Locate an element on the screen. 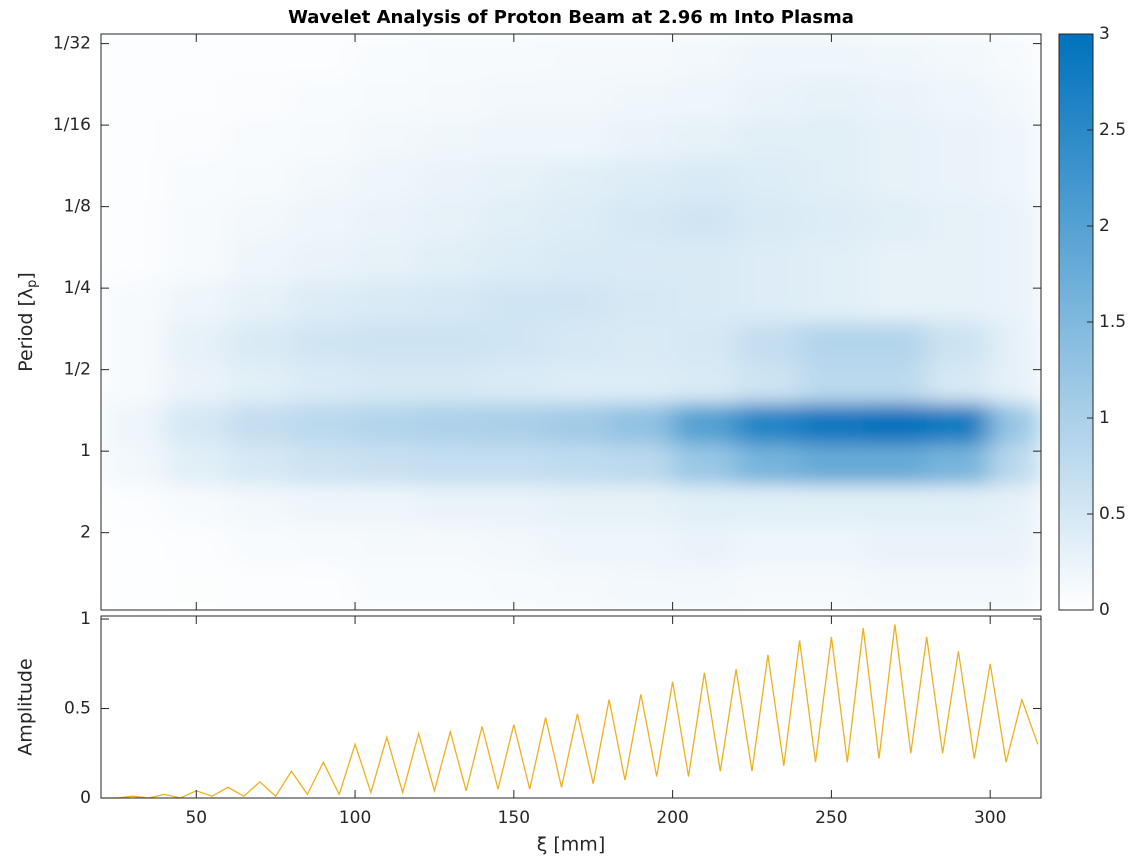 This screenshot has height=858, width=1140. x-tick-label: 50 is located at coordinates (196, 818).